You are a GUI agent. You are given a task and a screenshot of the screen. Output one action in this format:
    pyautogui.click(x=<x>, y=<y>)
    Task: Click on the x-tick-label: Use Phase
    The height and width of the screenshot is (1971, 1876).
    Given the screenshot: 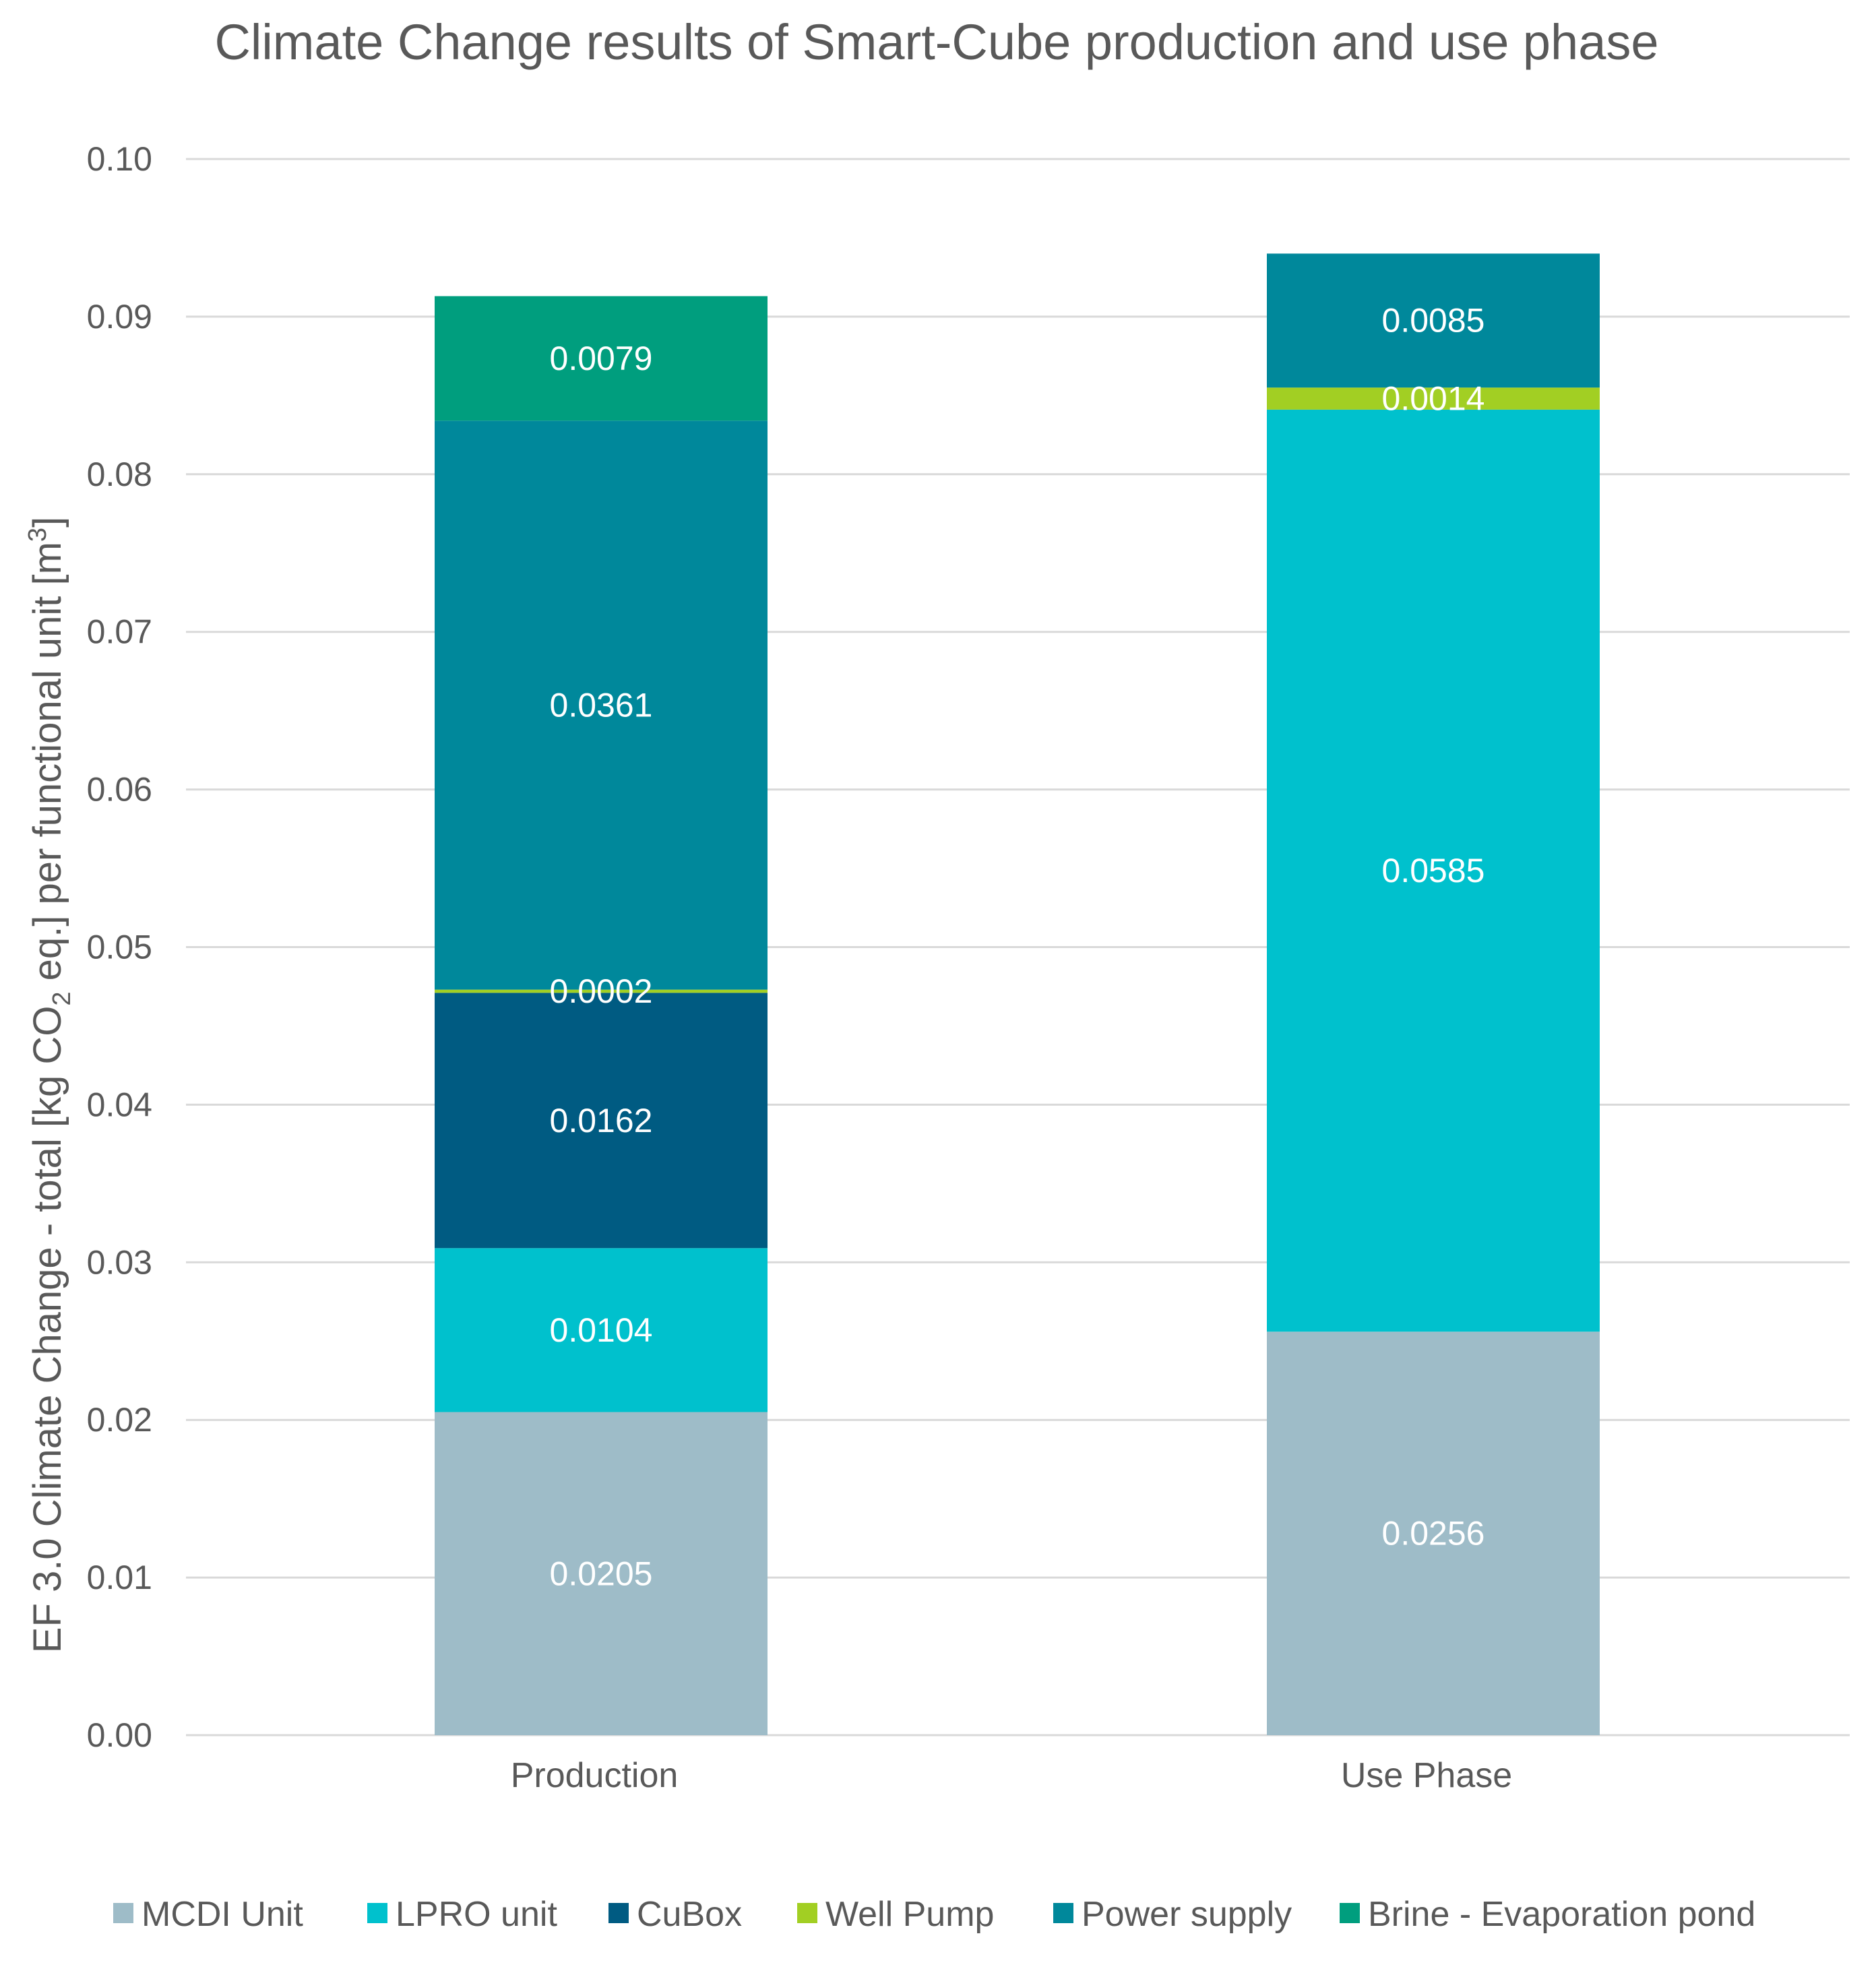 What is the action you would take?
    pyautogui.click(x=1426, y=1775)
    